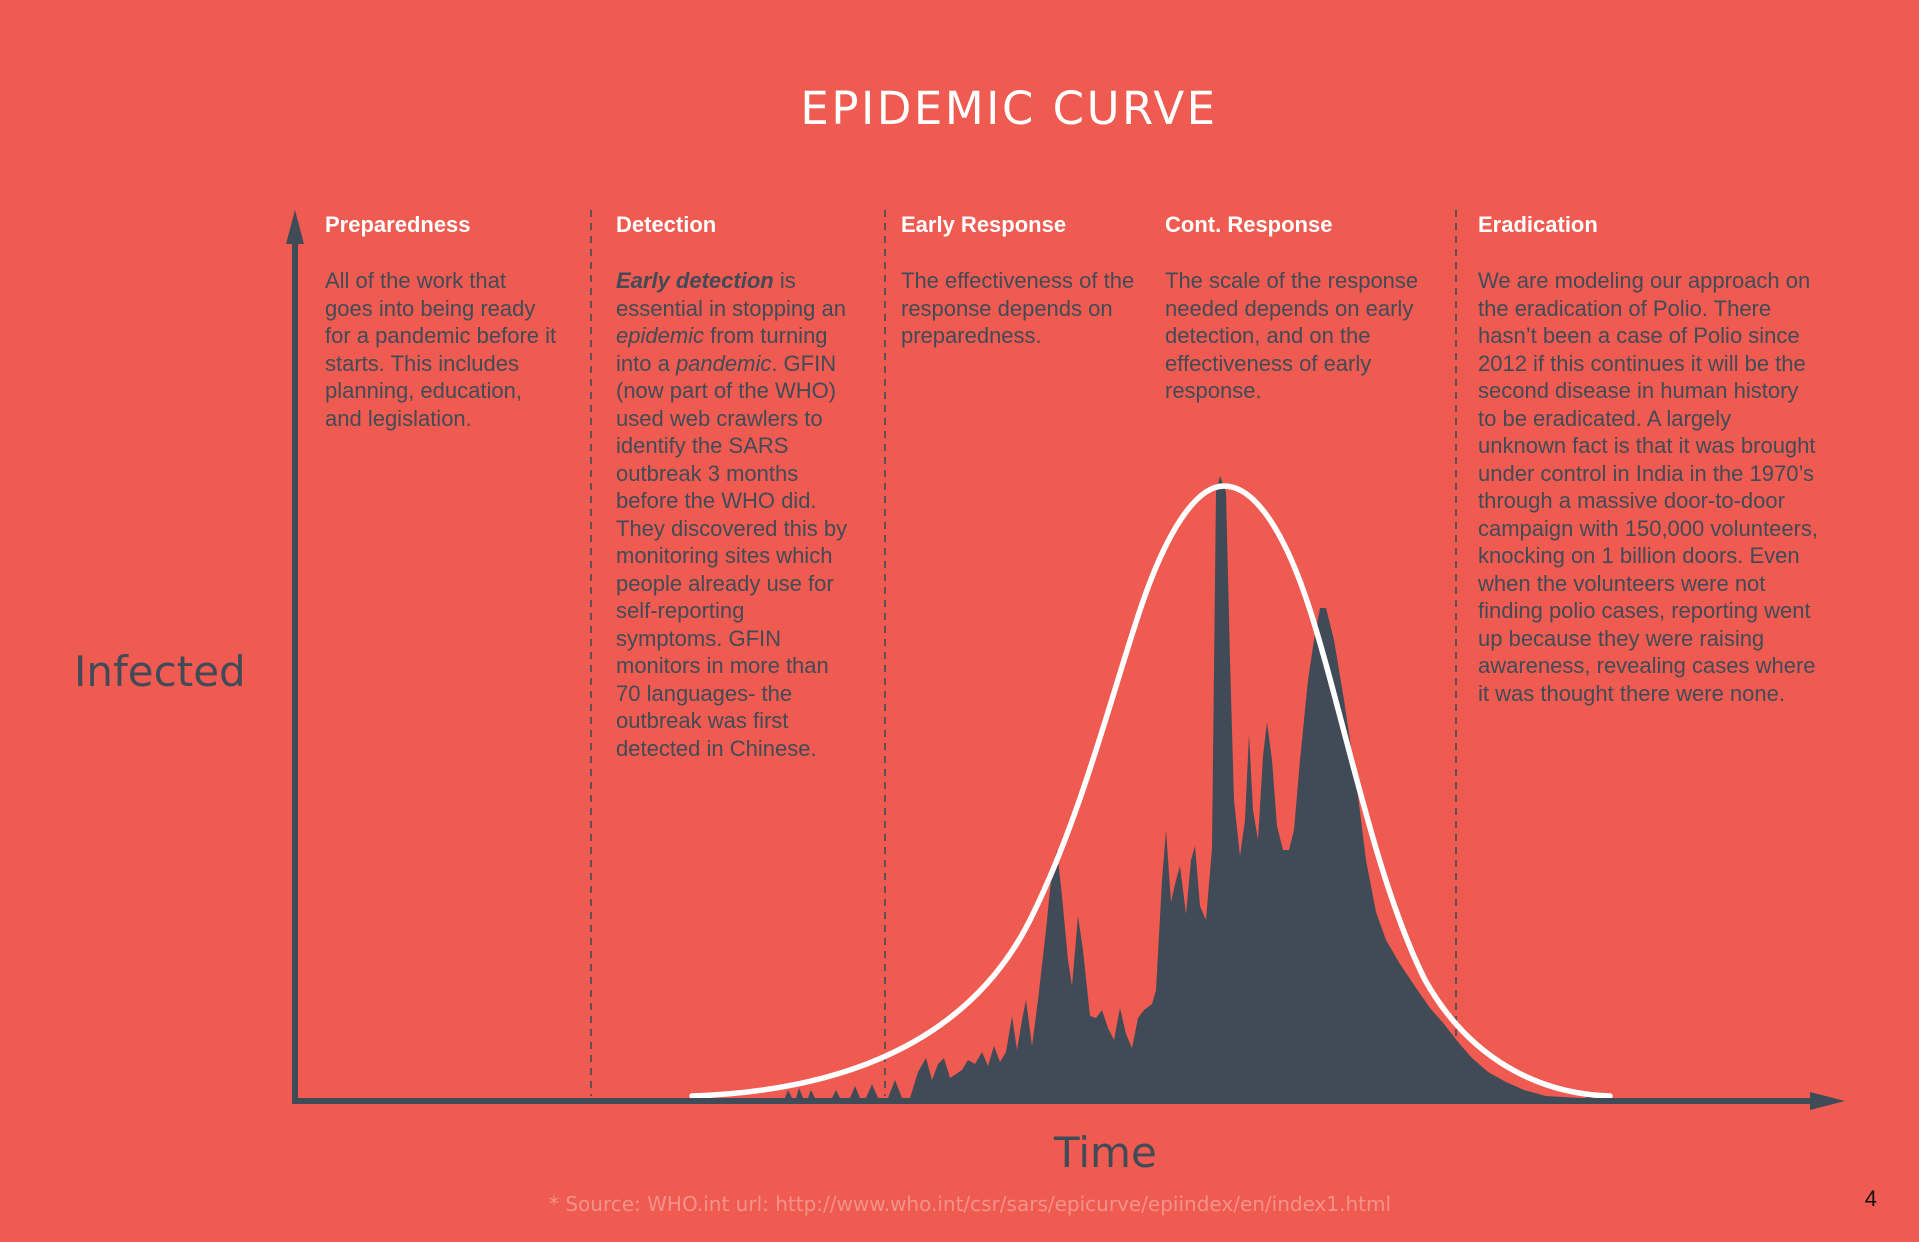 The image size is (1919, 1242). Describe the element at coordinates (704, 693) in the screenshot. I see `phase-text-line: 70 languages- the` at that location.